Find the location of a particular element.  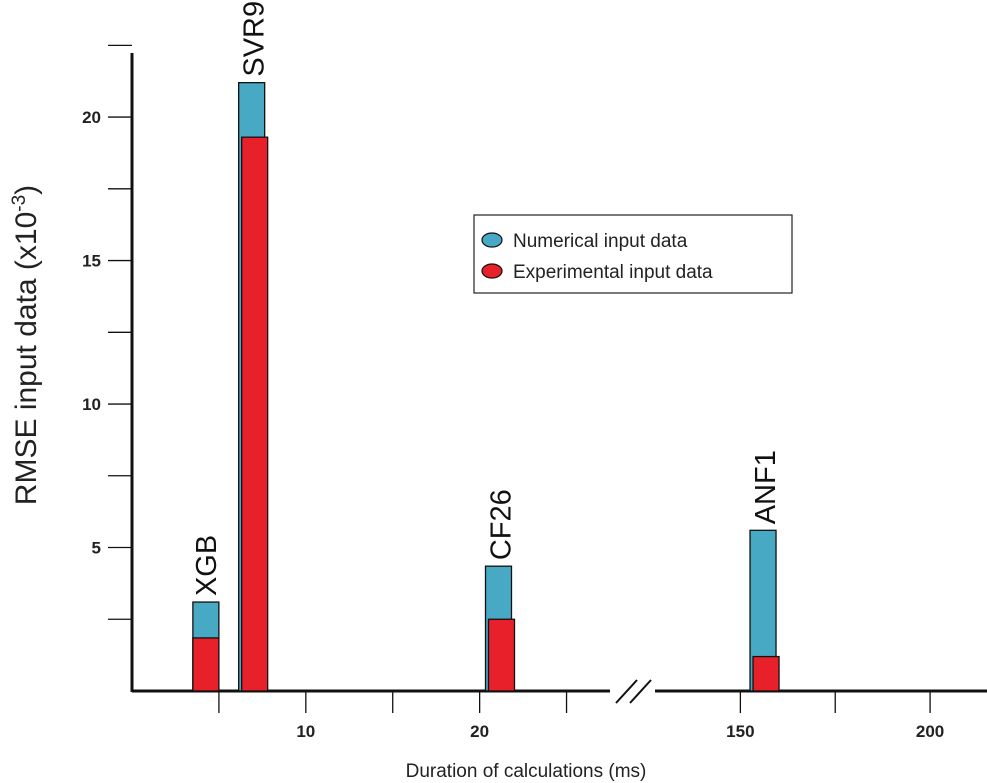

y-tick-label: 10 is located at coordinates (91, 404).